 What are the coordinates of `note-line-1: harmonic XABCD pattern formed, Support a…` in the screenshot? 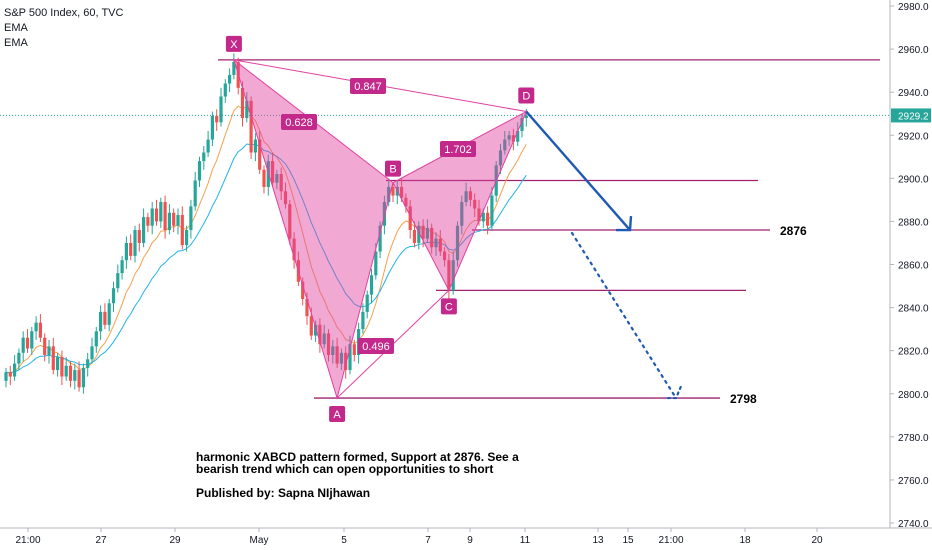 It's located at (357, 457).